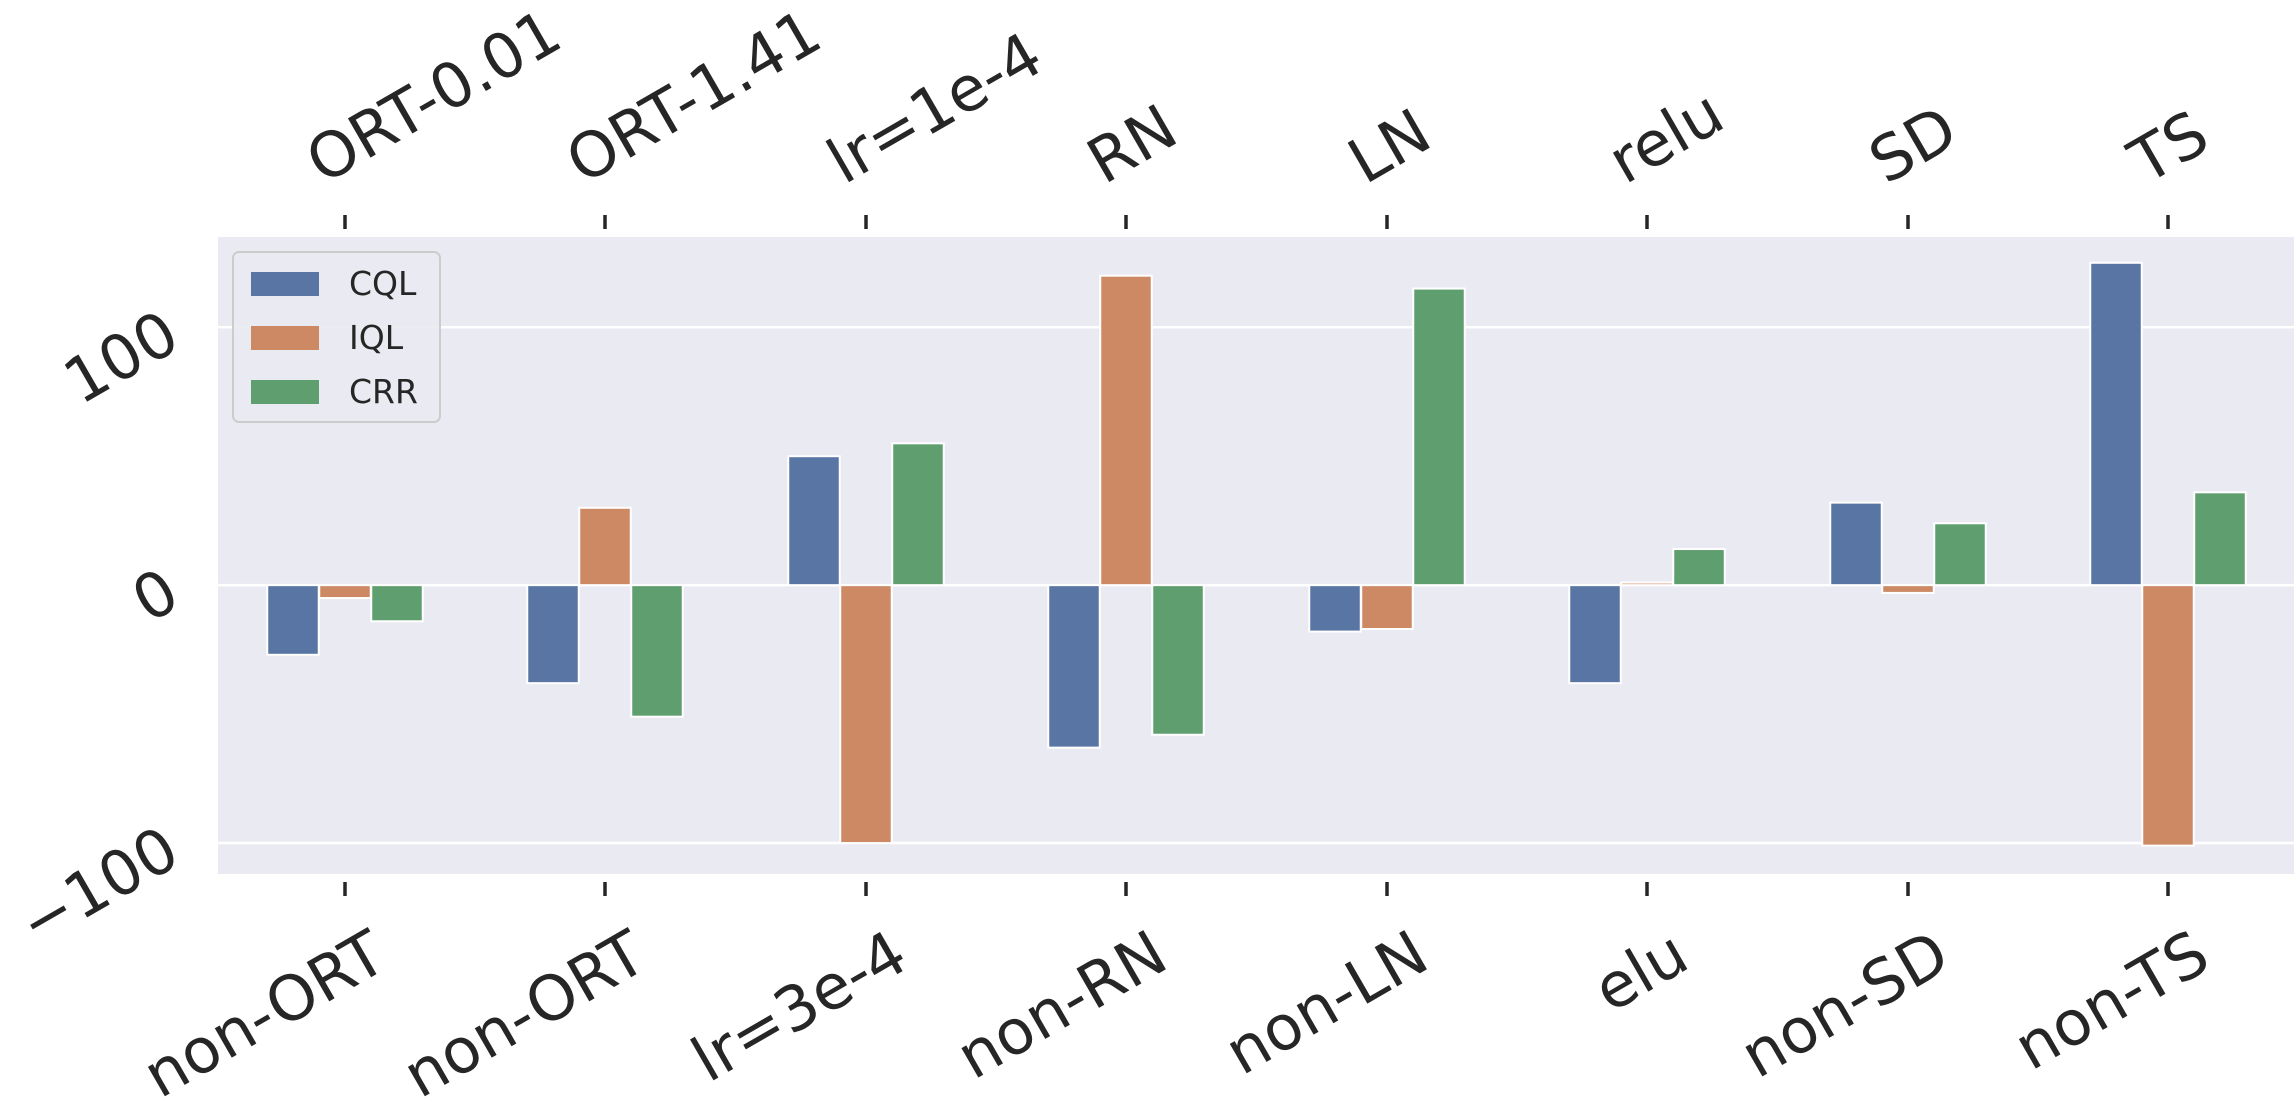  Describe the element at coordinates (1640, 971) in the screenshot. I see `x-tick-label-bottom: elu` at that location.